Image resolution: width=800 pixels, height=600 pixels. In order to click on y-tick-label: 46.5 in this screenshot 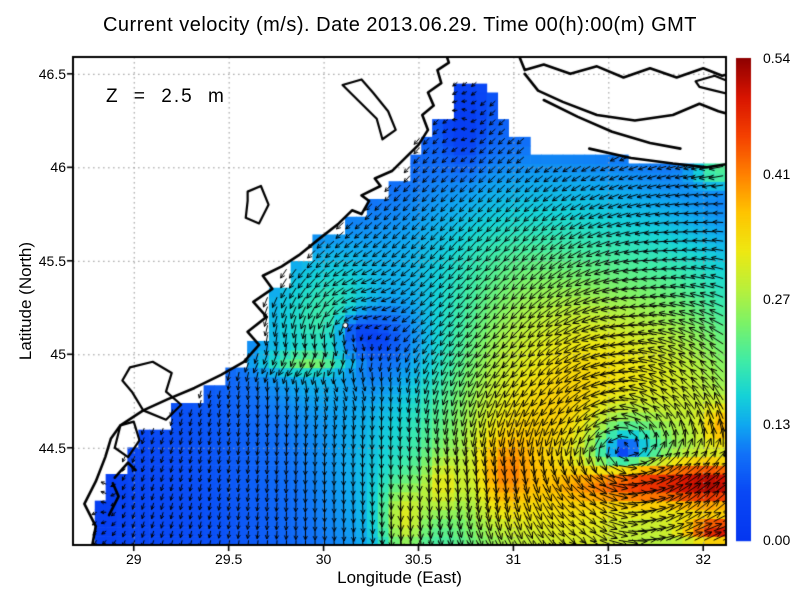, I will do `click(52, 73)`.